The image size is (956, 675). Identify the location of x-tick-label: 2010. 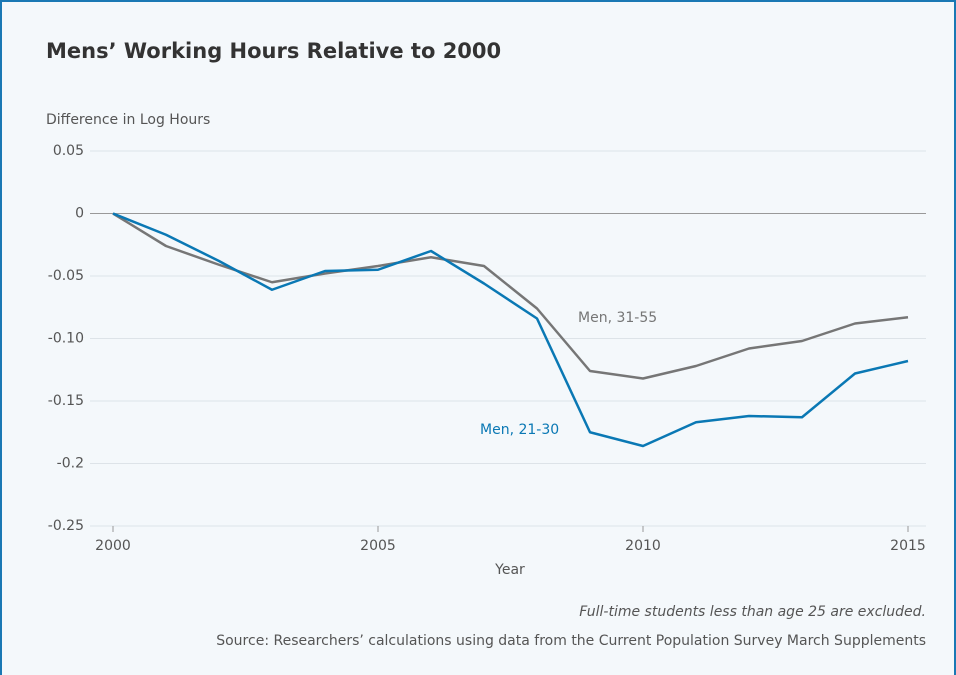
(643, 546).